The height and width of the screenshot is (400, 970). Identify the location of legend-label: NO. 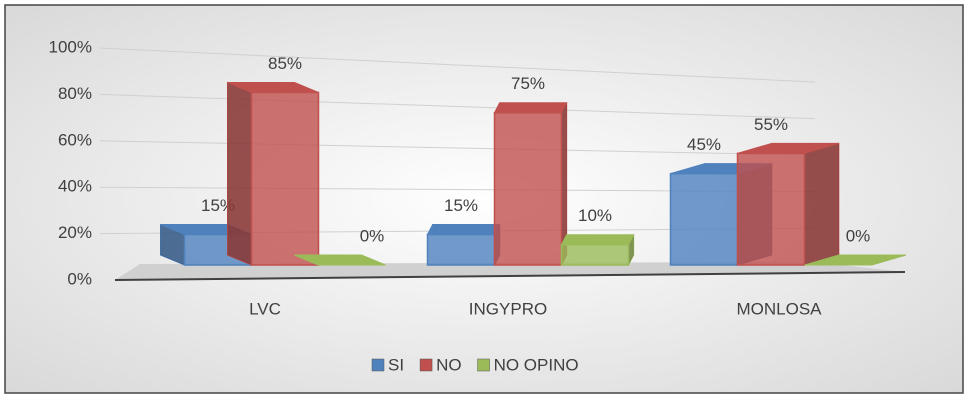
(449, 364).